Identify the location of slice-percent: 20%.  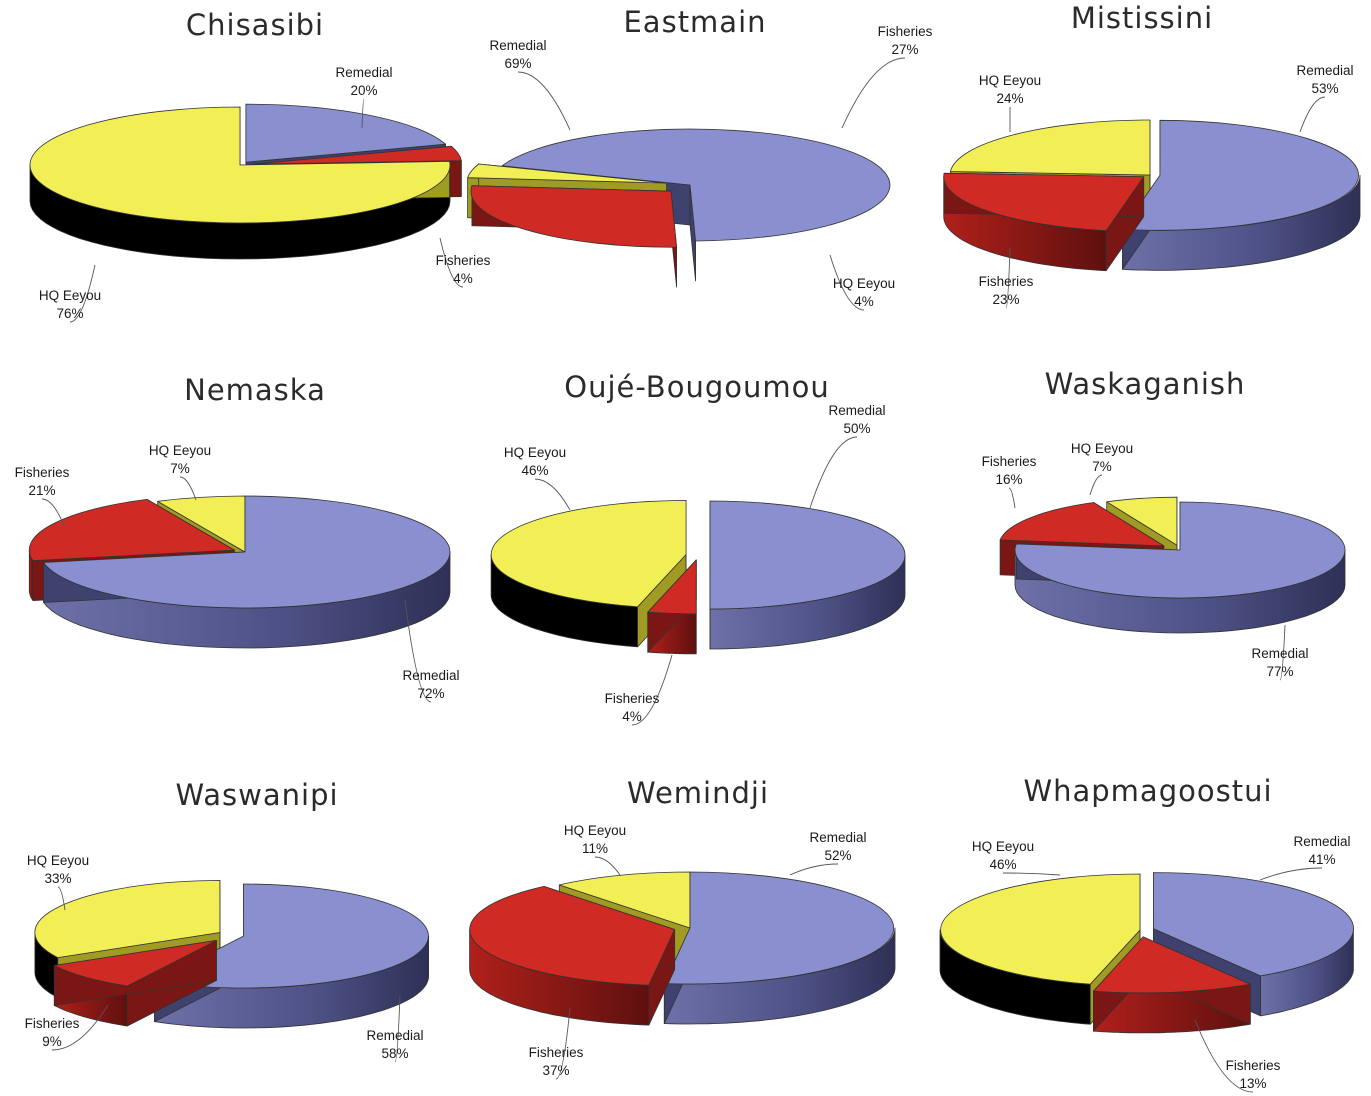
(363, 90).